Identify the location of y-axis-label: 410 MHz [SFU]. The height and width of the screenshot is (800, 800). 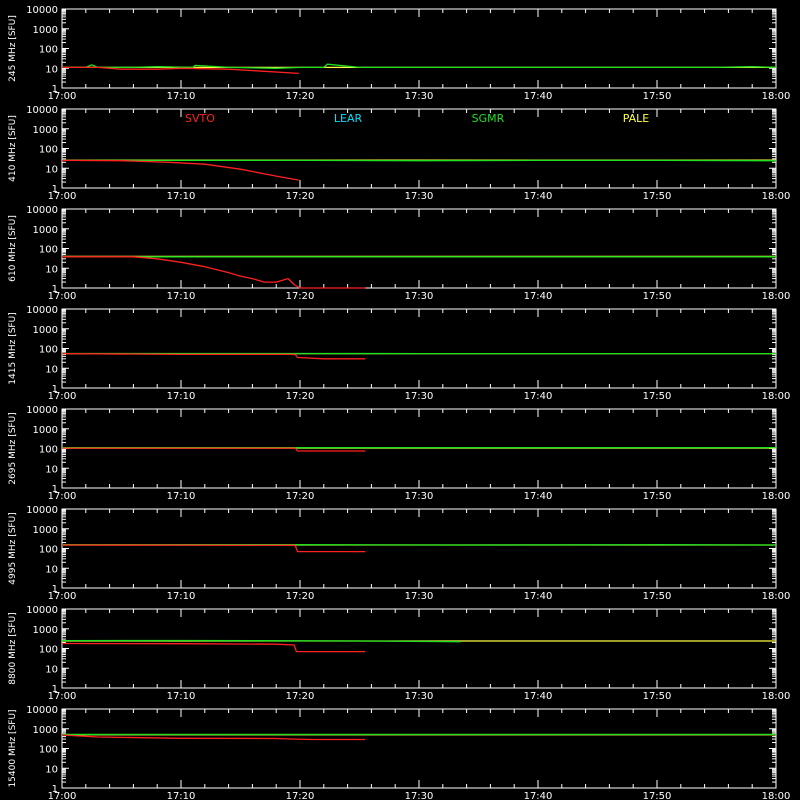
(13, 148).